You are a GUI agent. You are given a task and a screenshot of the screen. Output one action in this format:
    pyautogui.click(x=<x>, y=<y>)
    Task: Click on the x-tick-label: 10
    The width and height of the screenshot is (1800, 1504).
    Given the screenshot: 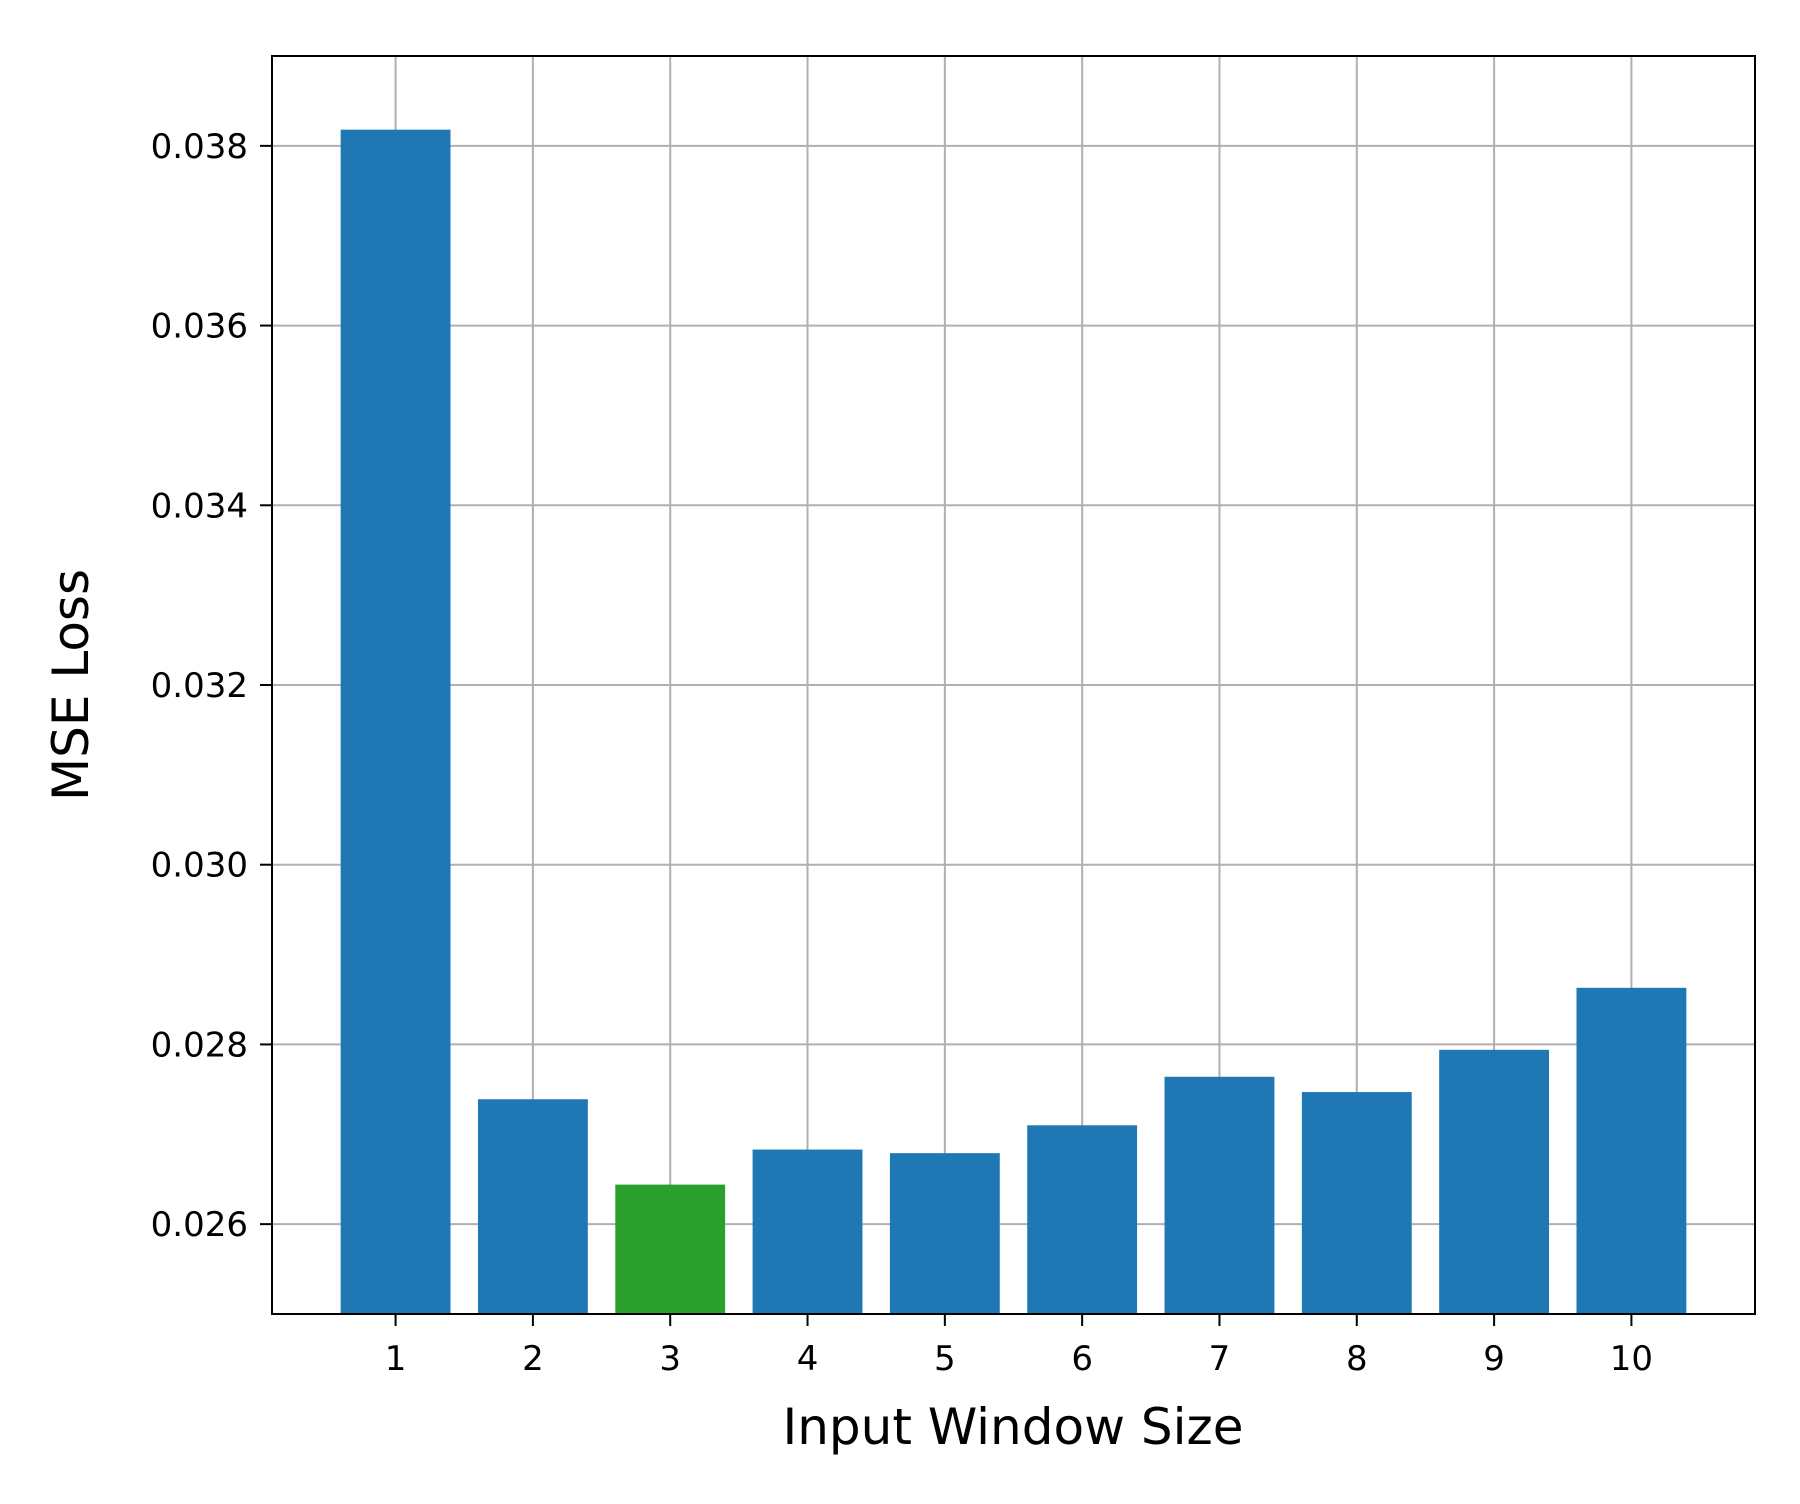 What is the action you would take?
    pyautogui.click(x=1631, y=1359)
    